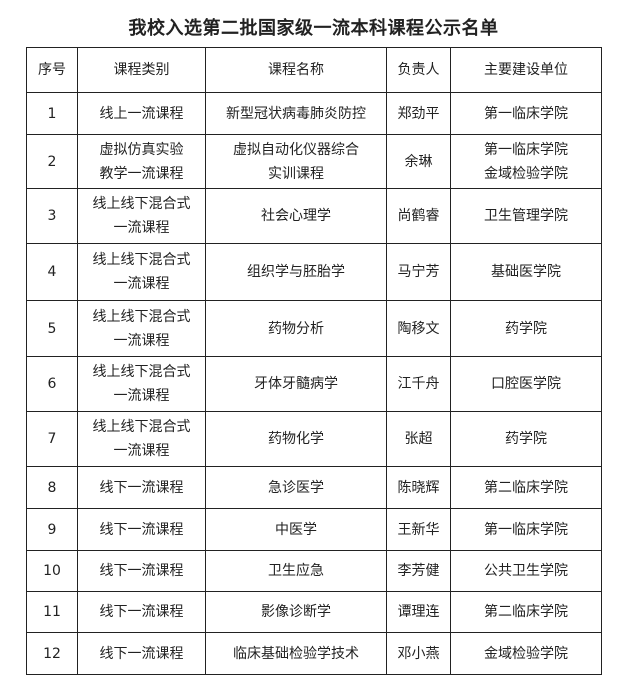 Image resolution: width=627 pixels, height=690 pixels. I want to click on cell-leader: 陶移文, so click(418, 328).